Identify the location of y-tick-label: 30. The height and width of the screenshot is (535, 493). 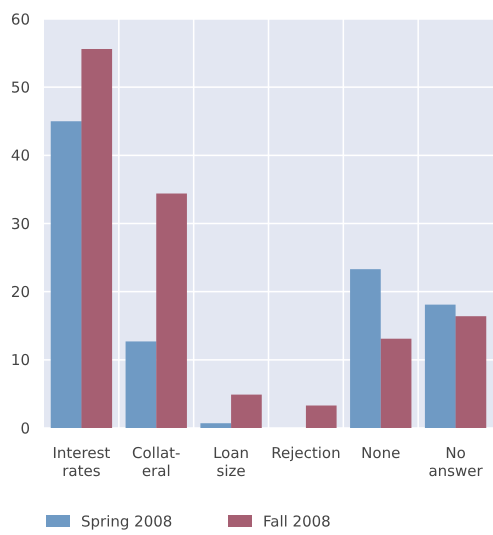
(20, 223).